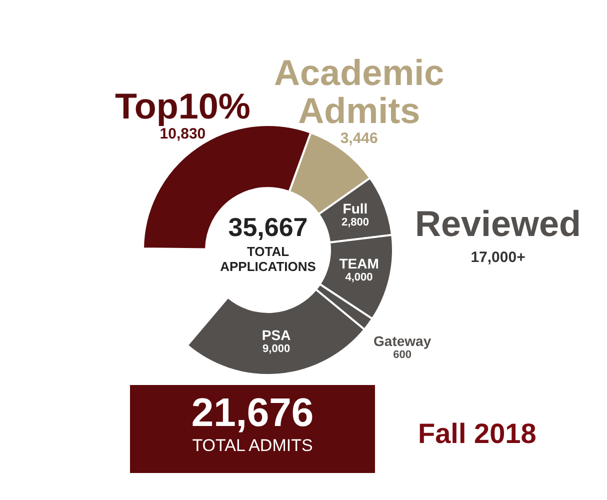  Describe the element at coordinates (403, 341) in the screenshot. I see `slice-label: Gateway` at that location.